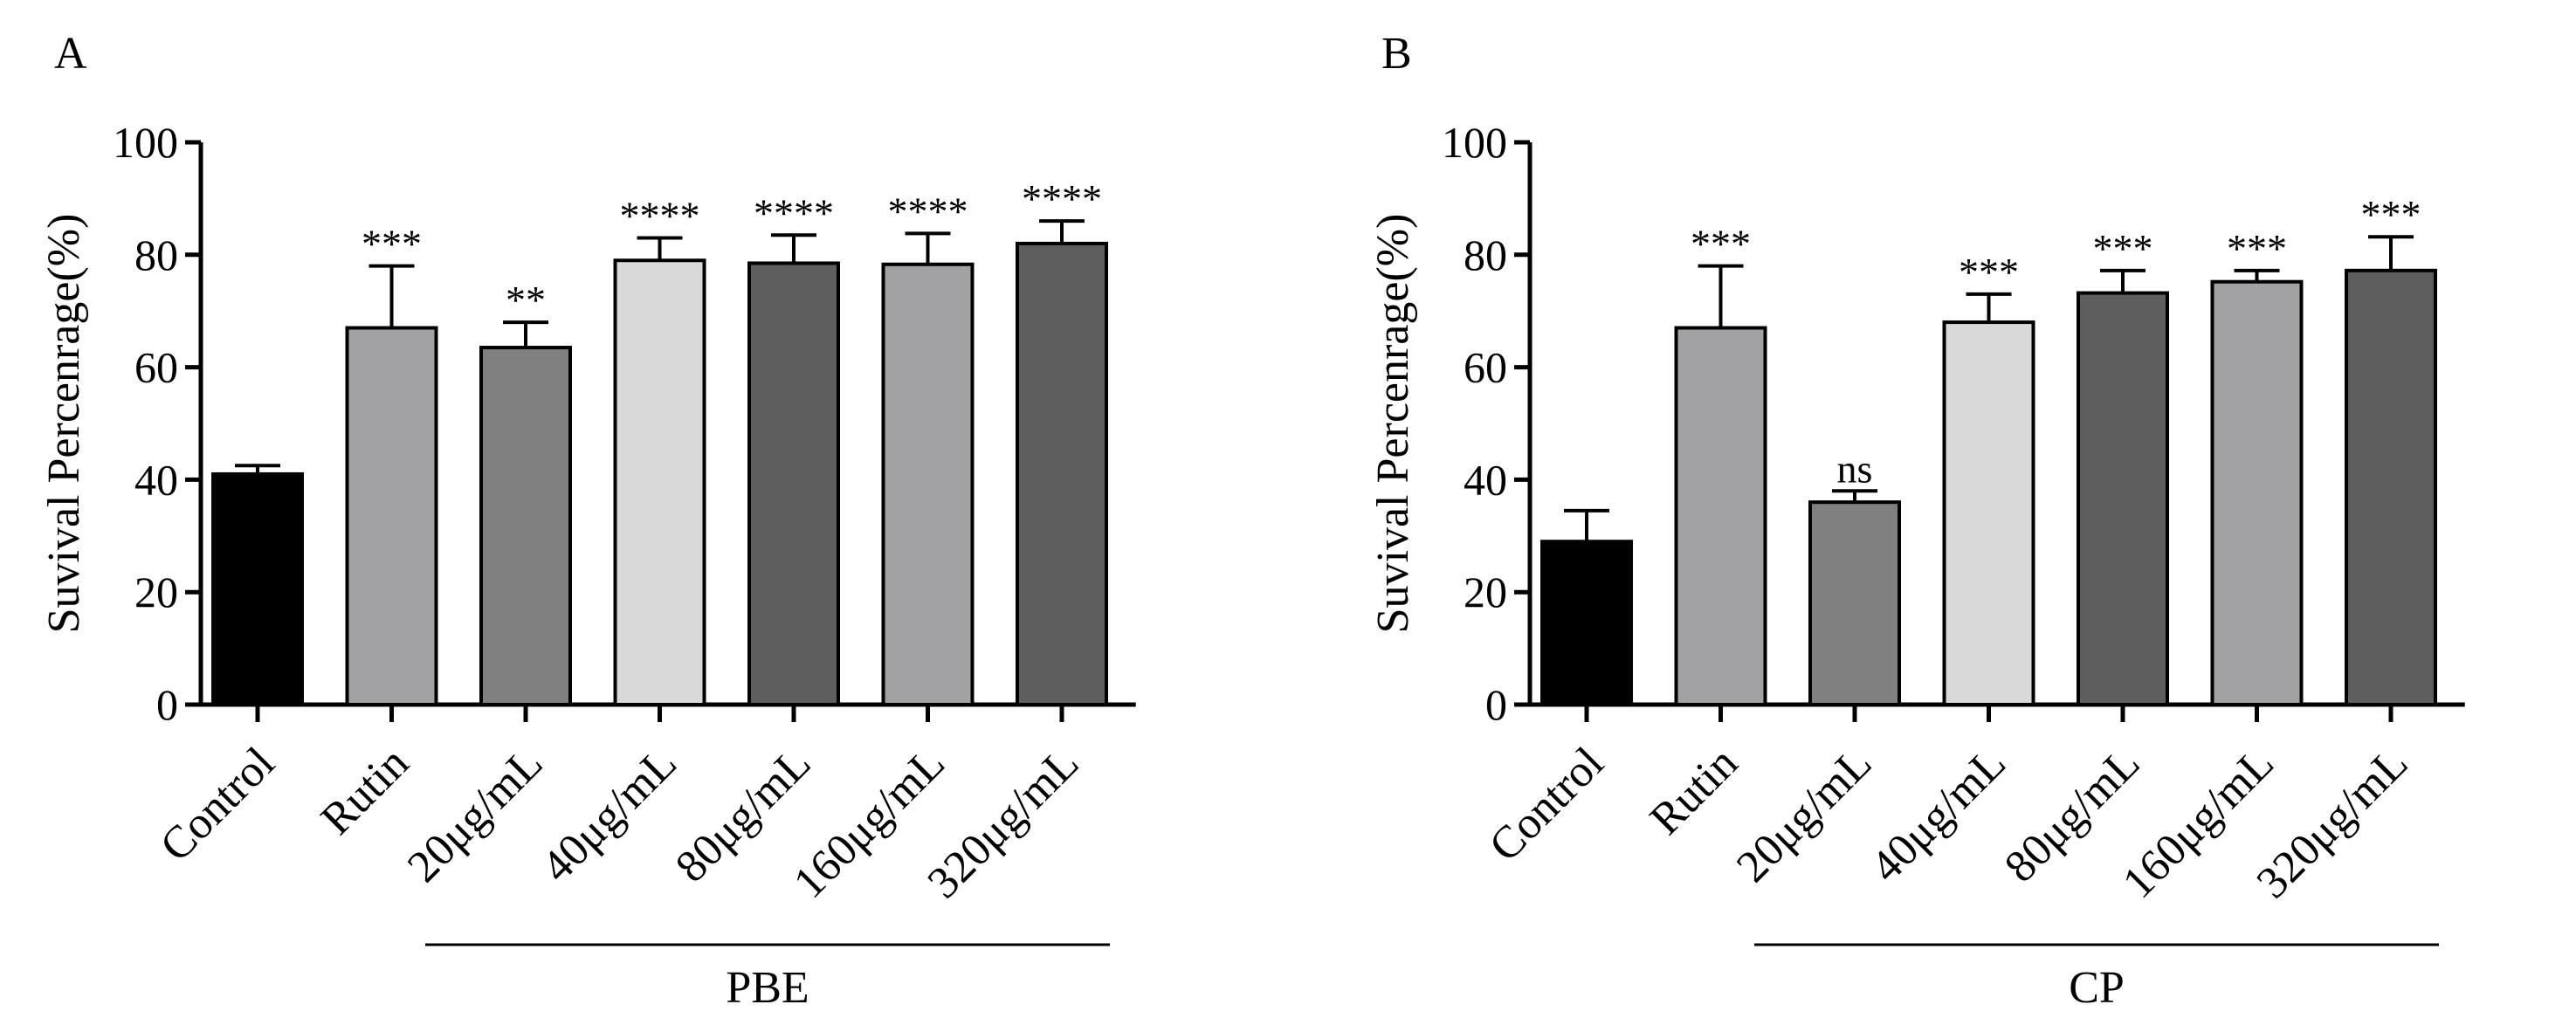  I want to click on group-label: CP, so click(2097, 988).